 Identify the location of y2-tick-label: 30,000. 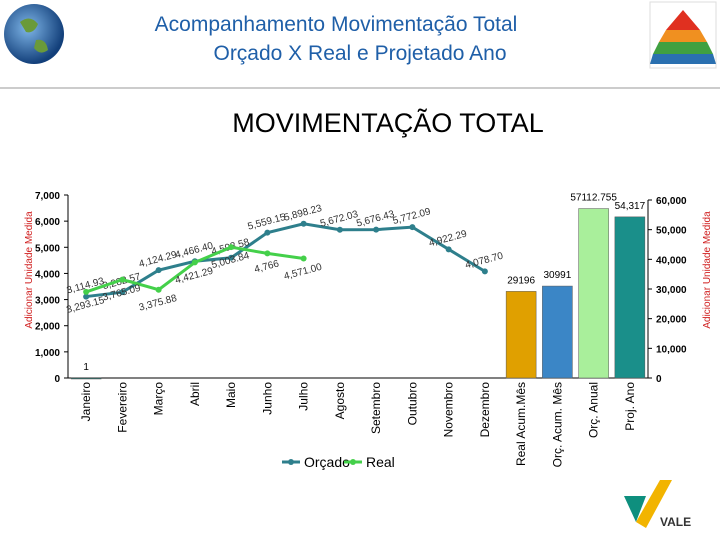
(671, 290).